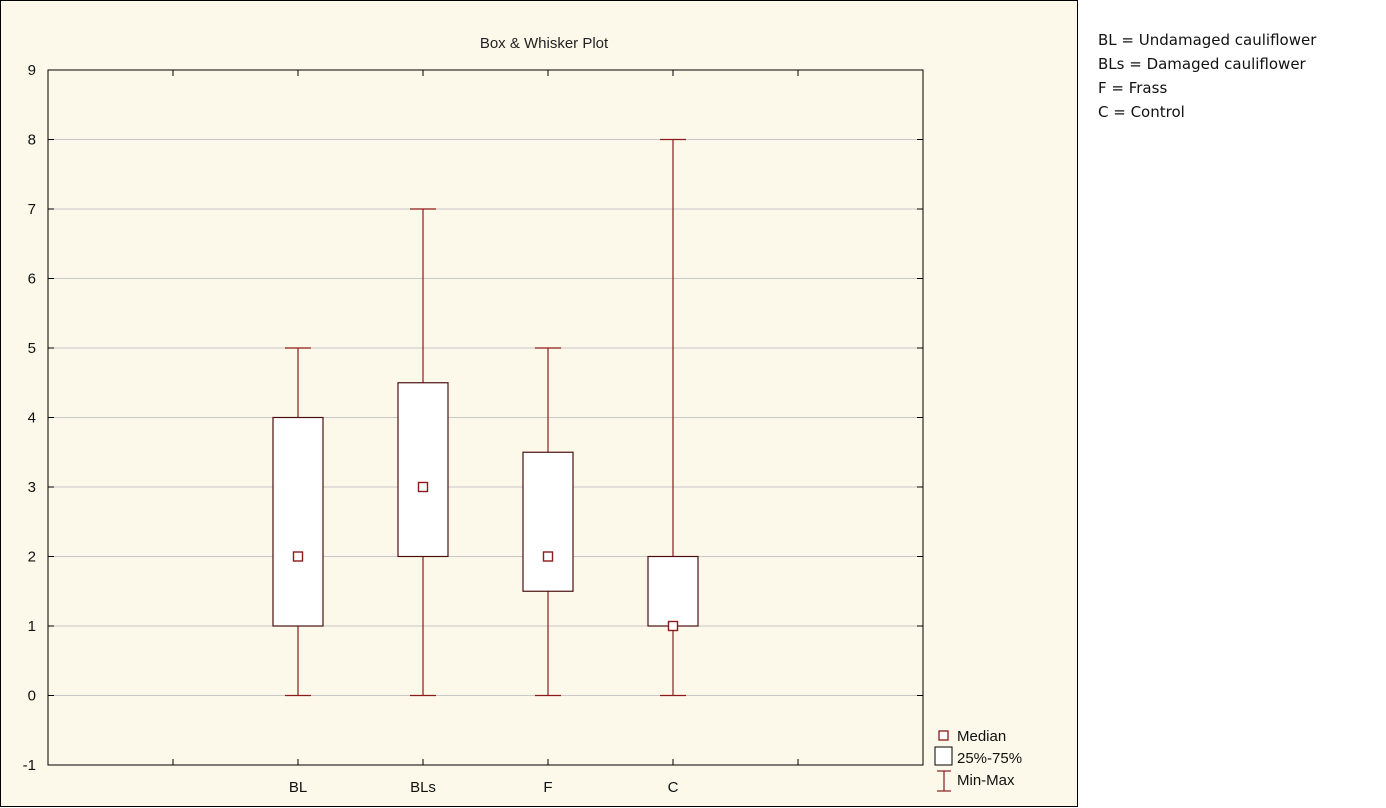 The width and height of the screenshot is (1386, 808). I want to click on y-tick-label: 7, so click(32, 209).